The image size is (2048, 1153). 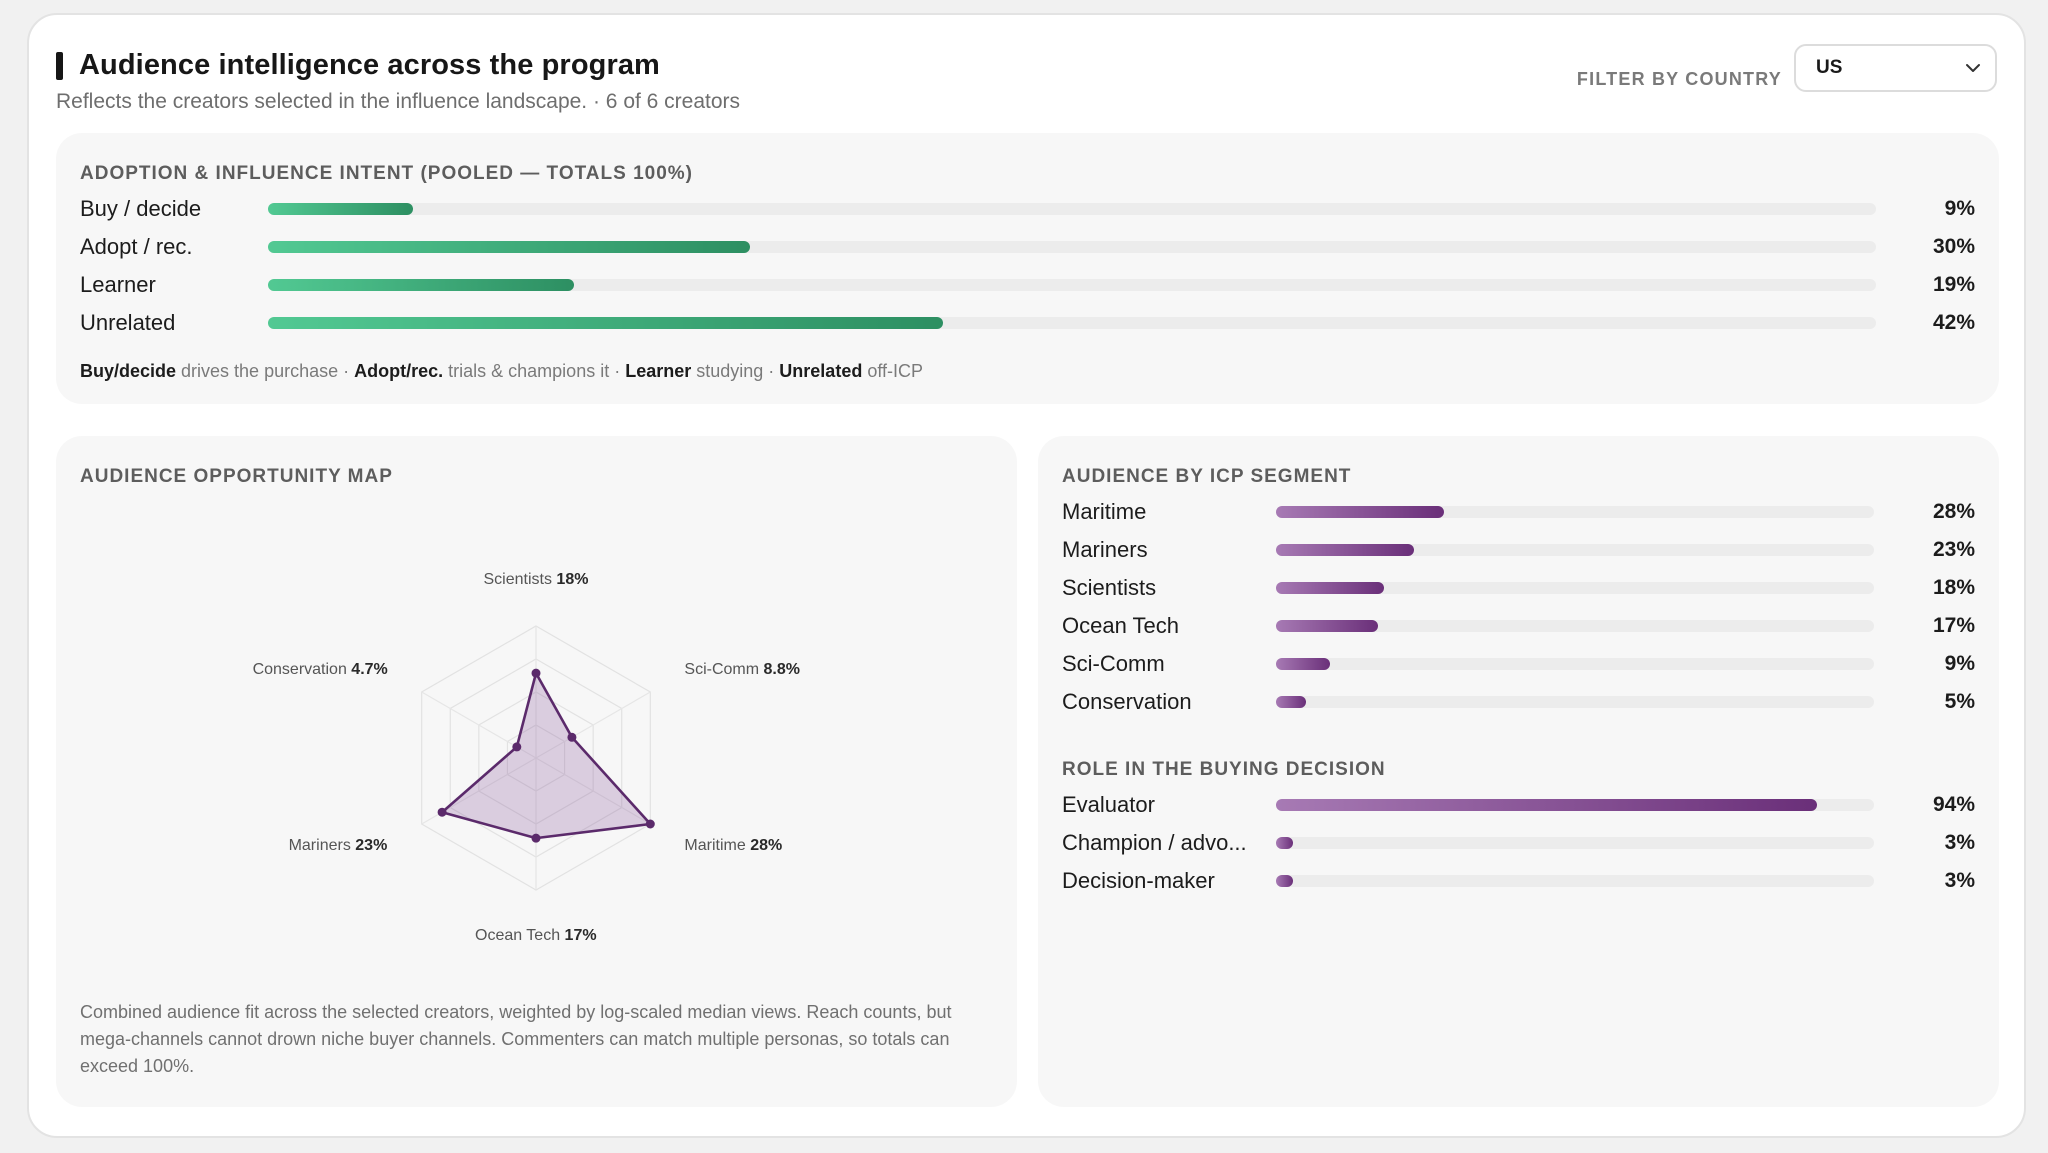 What do you see at coordinates (1104, 511) in the screenshot?
I see `icp-label: Maritime` at bounding box center [1104, 511].